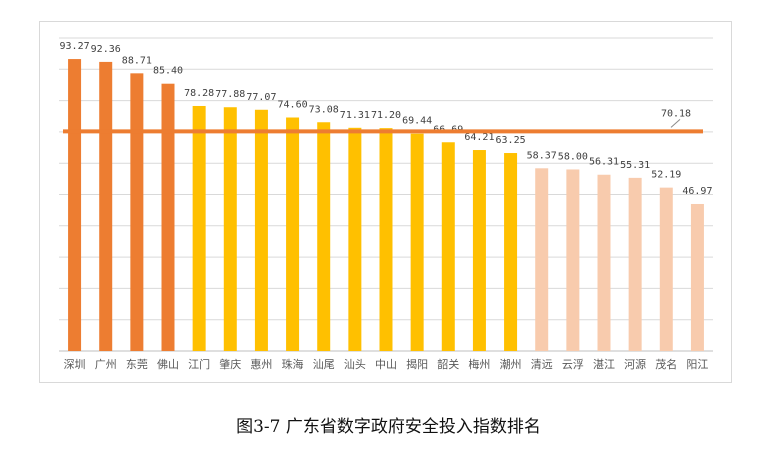 This screenshot has width=777, height=451. Describe the element at coordinates (511, 364) in the screenshot. I see `category-label: 潮州` at that location.